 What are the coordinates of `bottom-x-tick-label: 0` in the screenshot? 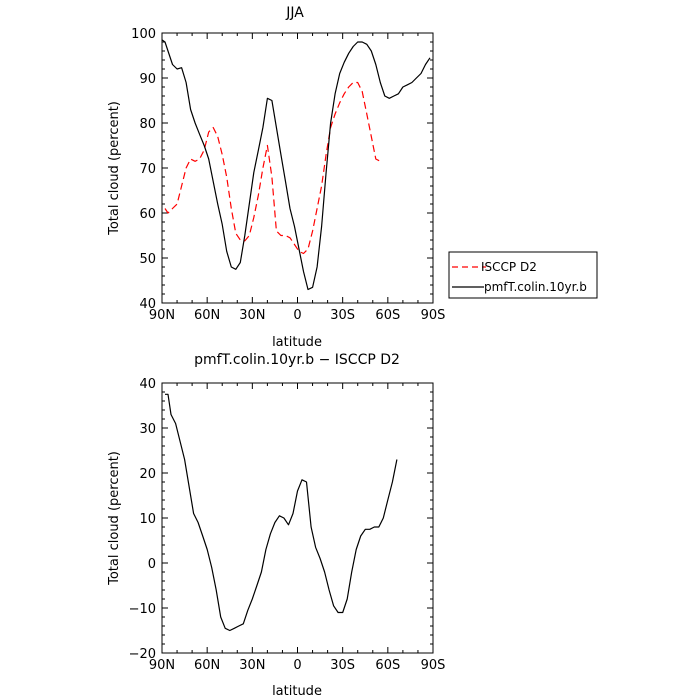 It's located at (297, 665).